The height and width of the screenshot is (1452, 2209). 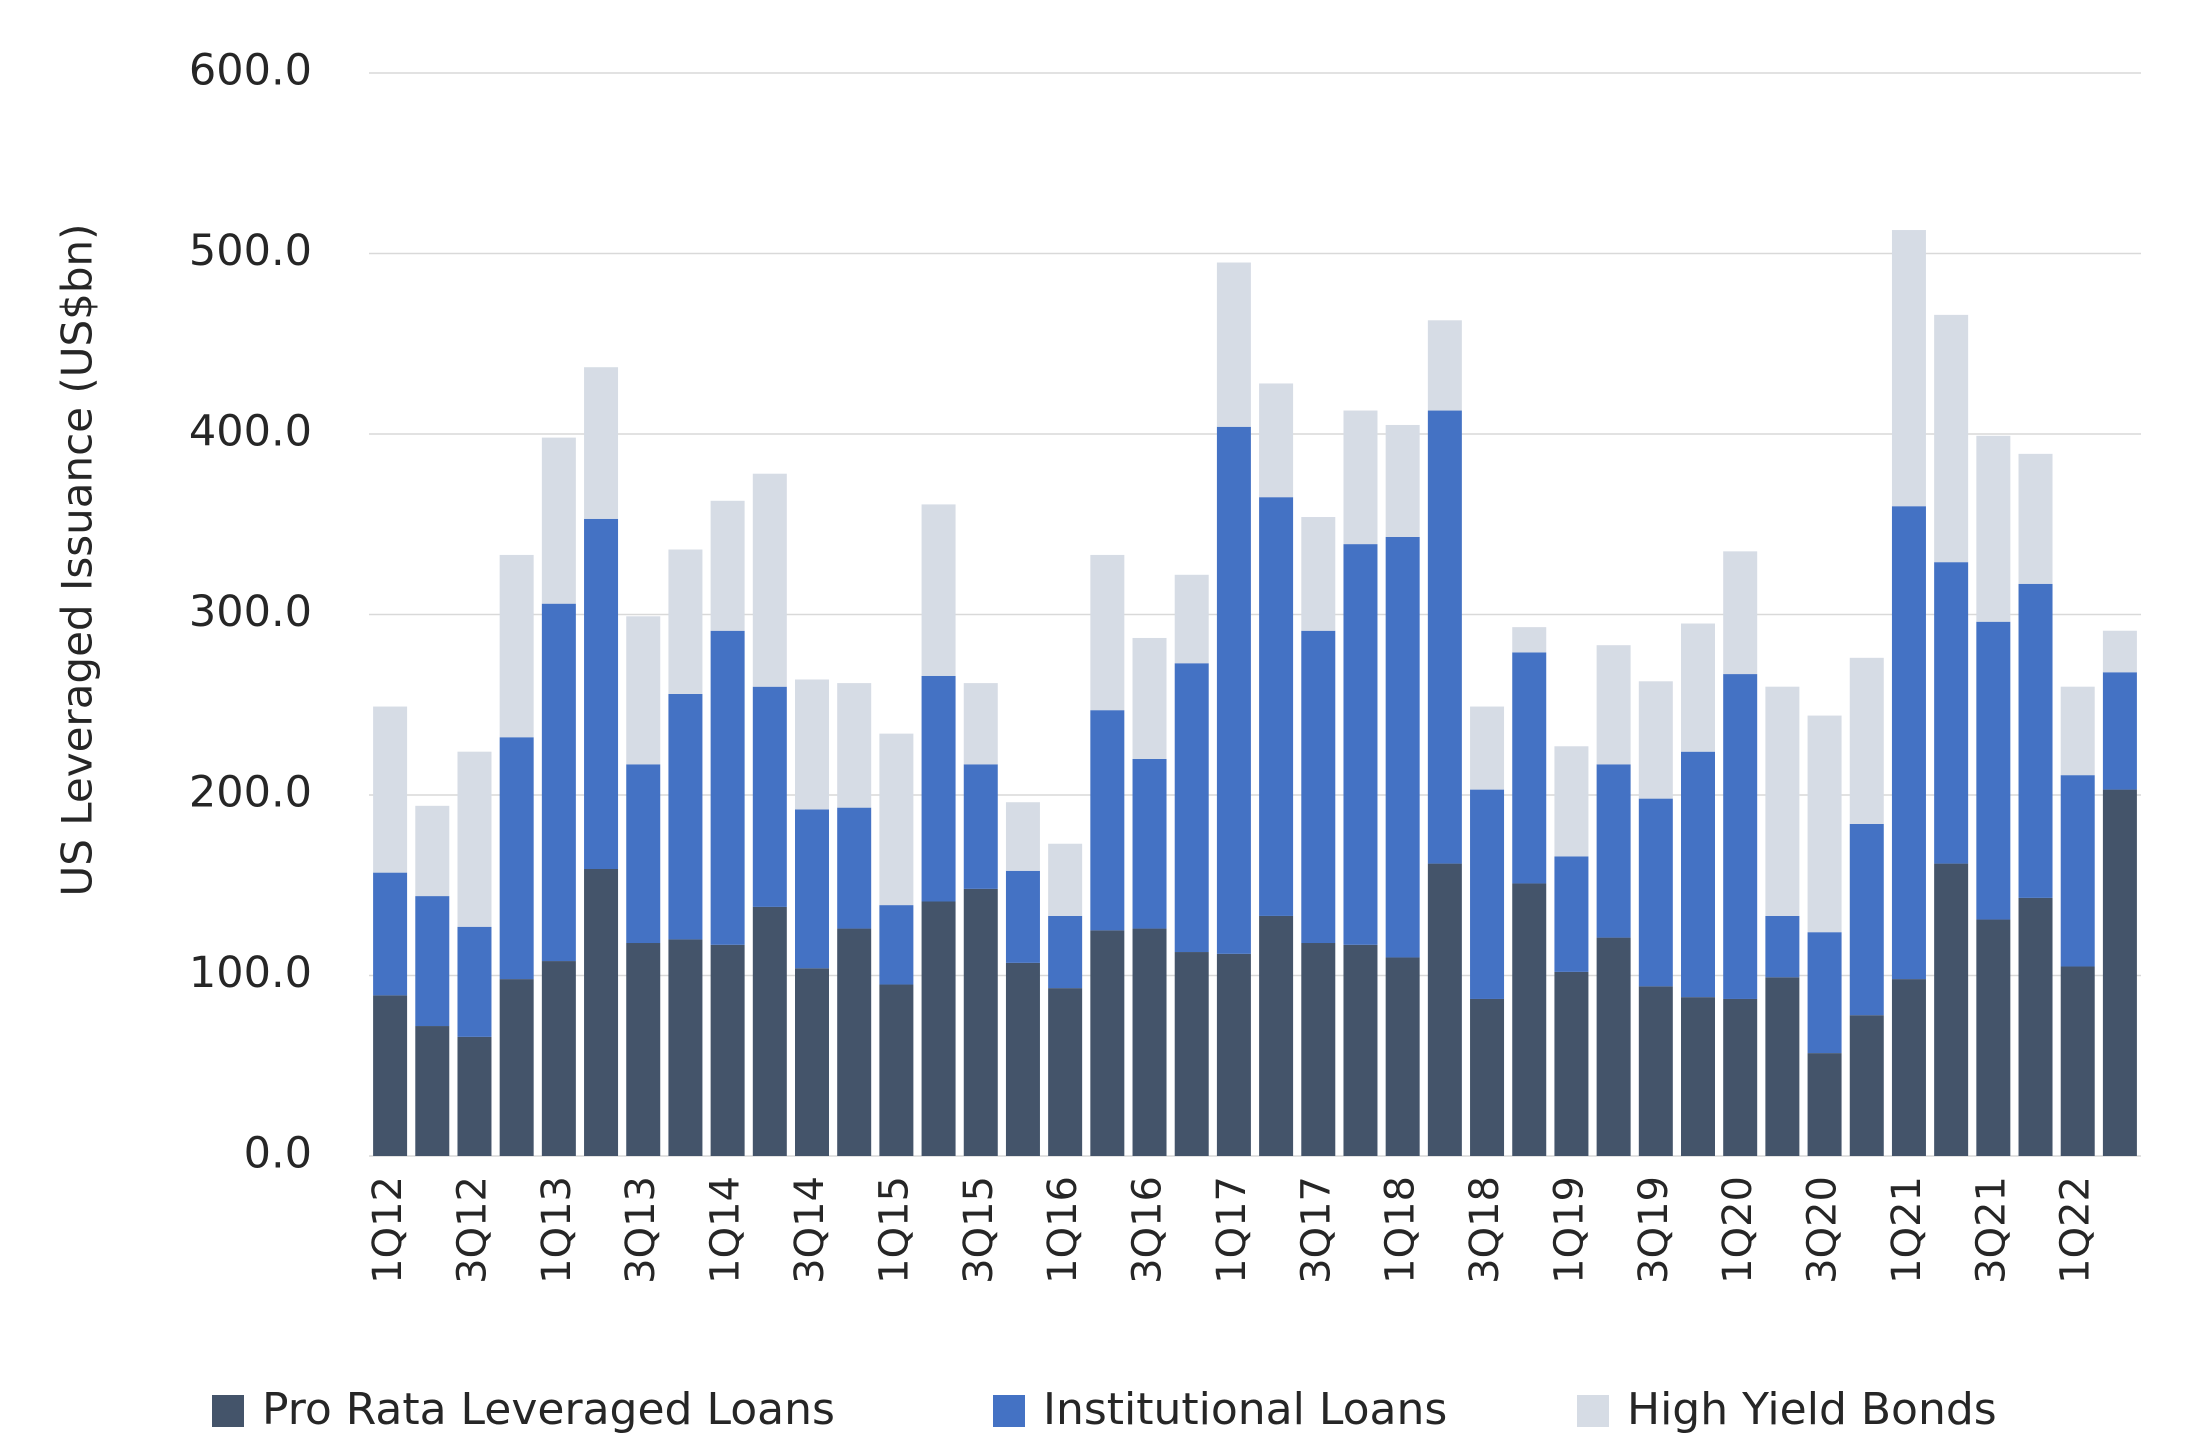 I want to click on y-axis-title: US Leveraged Issuance (US$bn), so click(x=77, y=559).